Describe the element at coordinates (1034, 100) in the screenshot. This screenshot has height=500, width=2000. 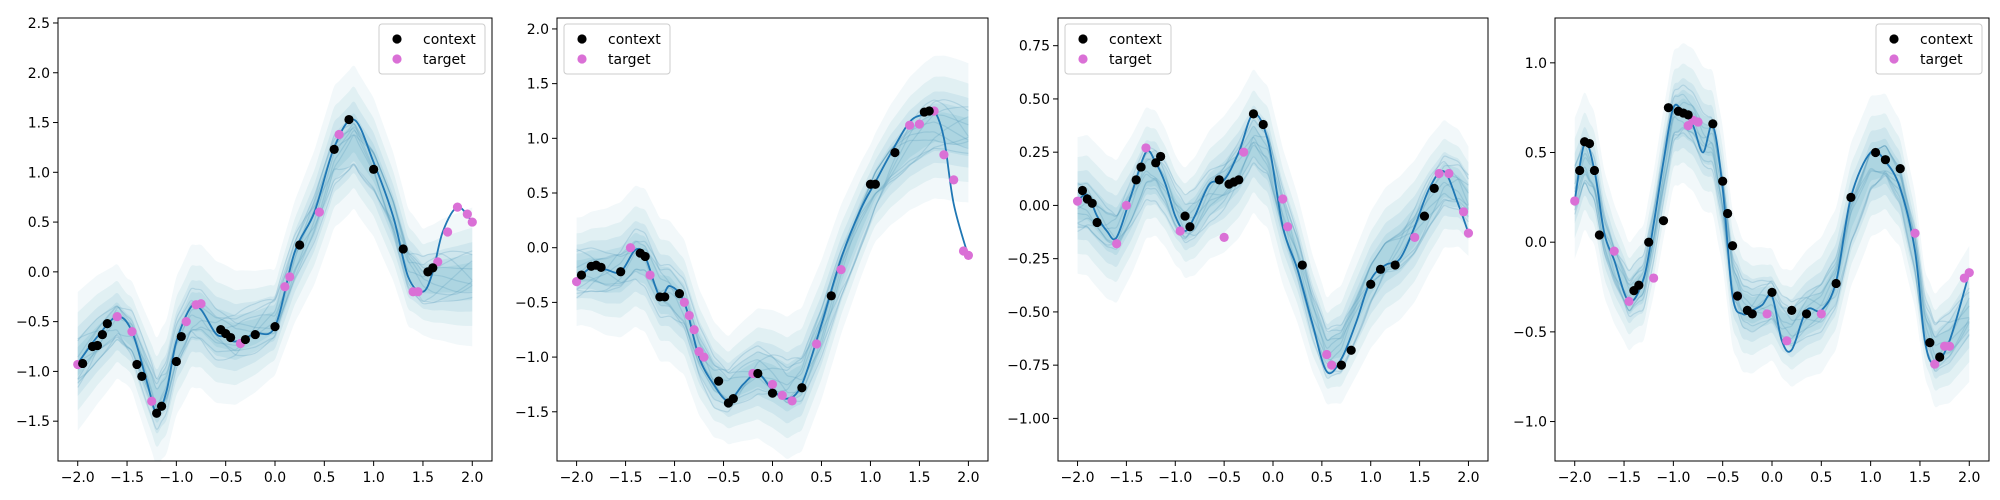
I see `y-tick-label: 0.50` at that location.